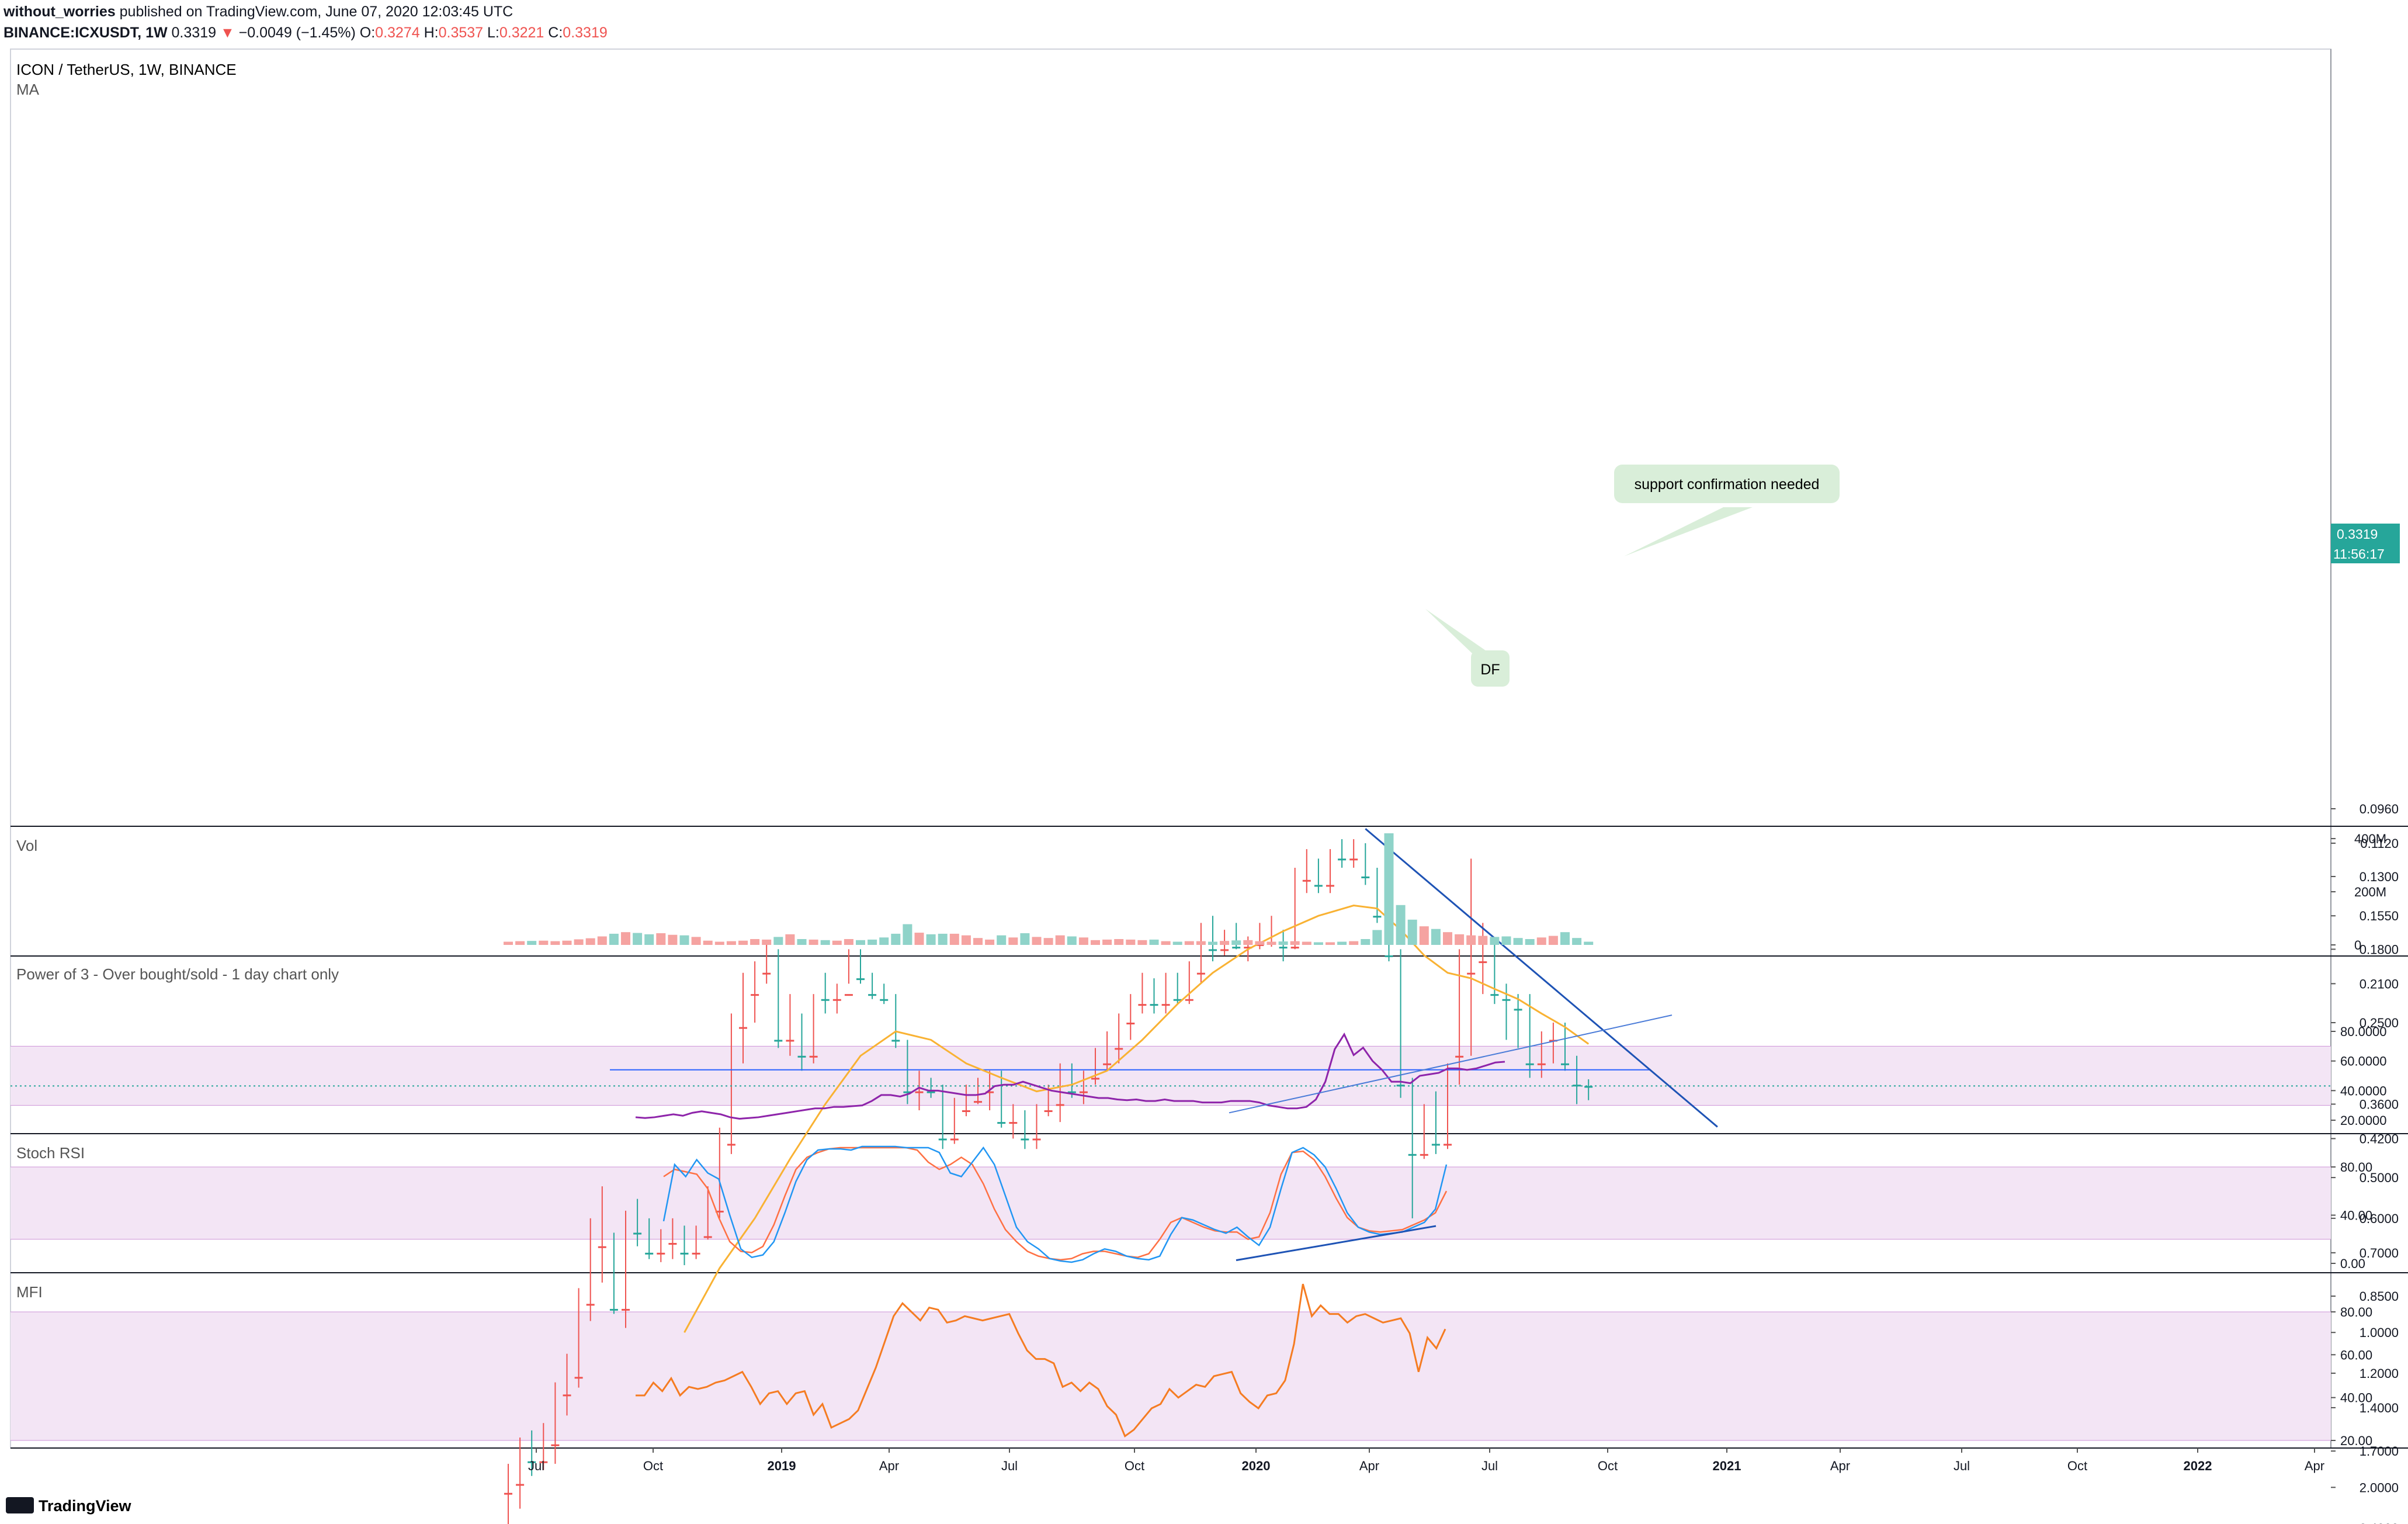  I want to click on price-badge-box, so click(2365, 533).